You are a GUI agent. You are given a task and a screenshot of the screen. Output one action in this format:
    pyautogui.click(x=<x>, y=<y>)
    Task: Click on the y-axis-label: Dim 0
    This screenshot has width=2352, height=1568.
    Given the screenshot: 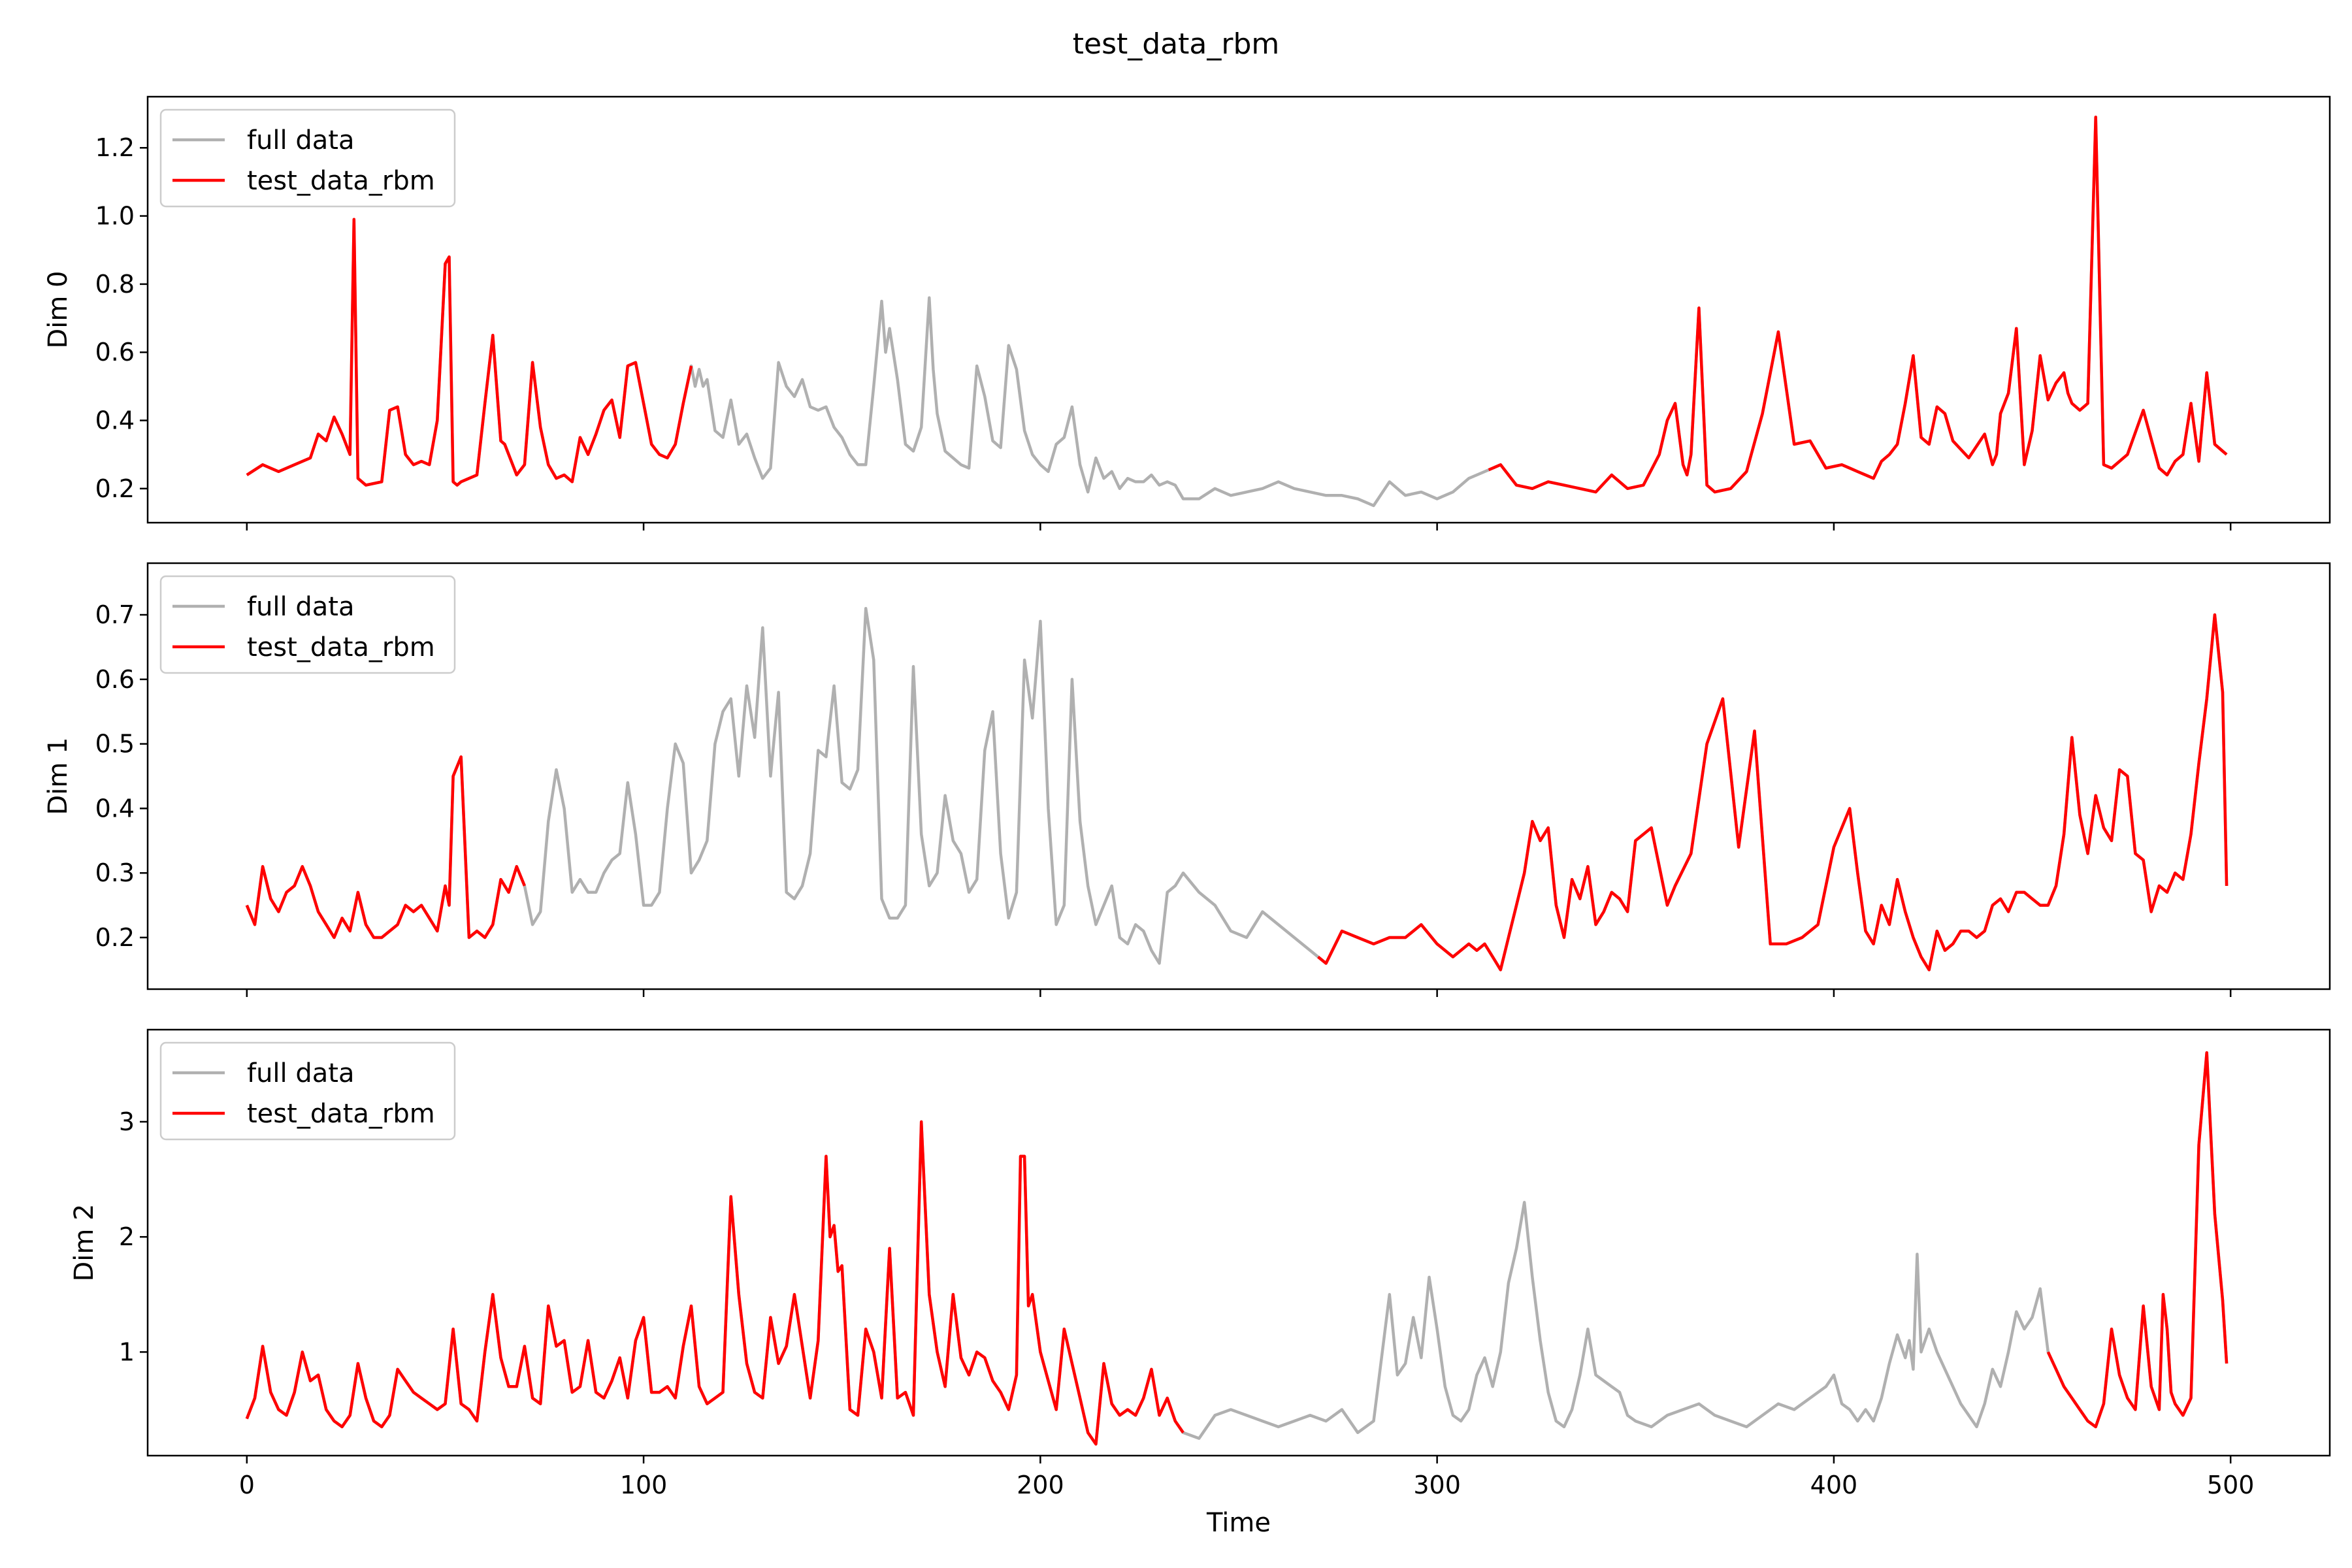 What is the action you would take?
    pyautogui.click(x=58, y=309)
    